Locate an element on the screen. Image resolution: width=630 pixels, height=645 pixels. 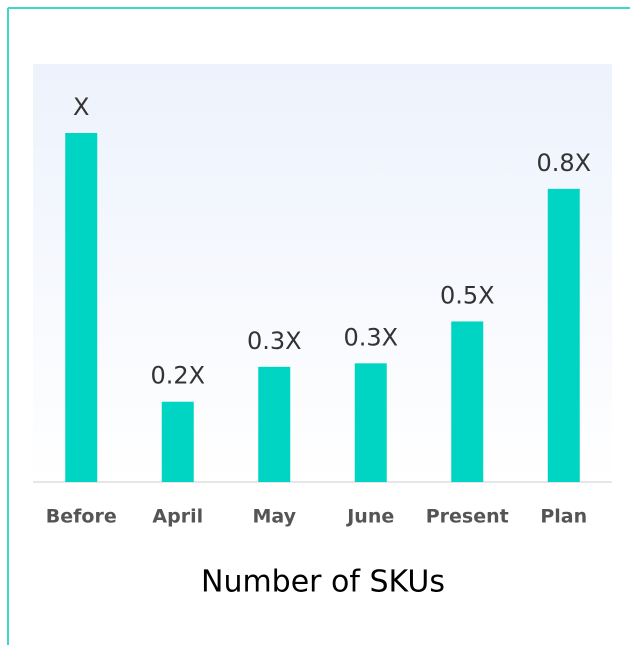
value-label: X is located at coordinates (81, 107).